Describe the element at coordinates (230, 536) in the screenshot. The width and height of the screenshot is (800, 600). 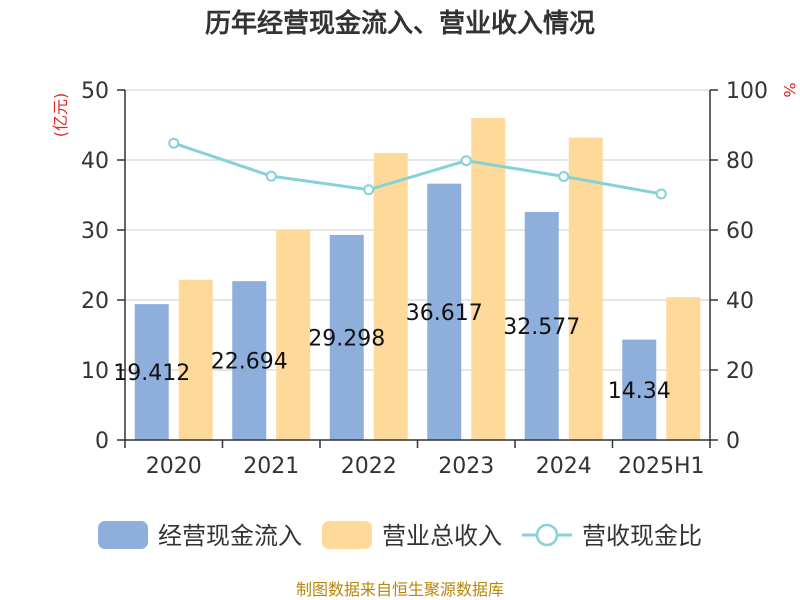
I see `legend-label-cash-inflow: 经营现金流入` at that location.